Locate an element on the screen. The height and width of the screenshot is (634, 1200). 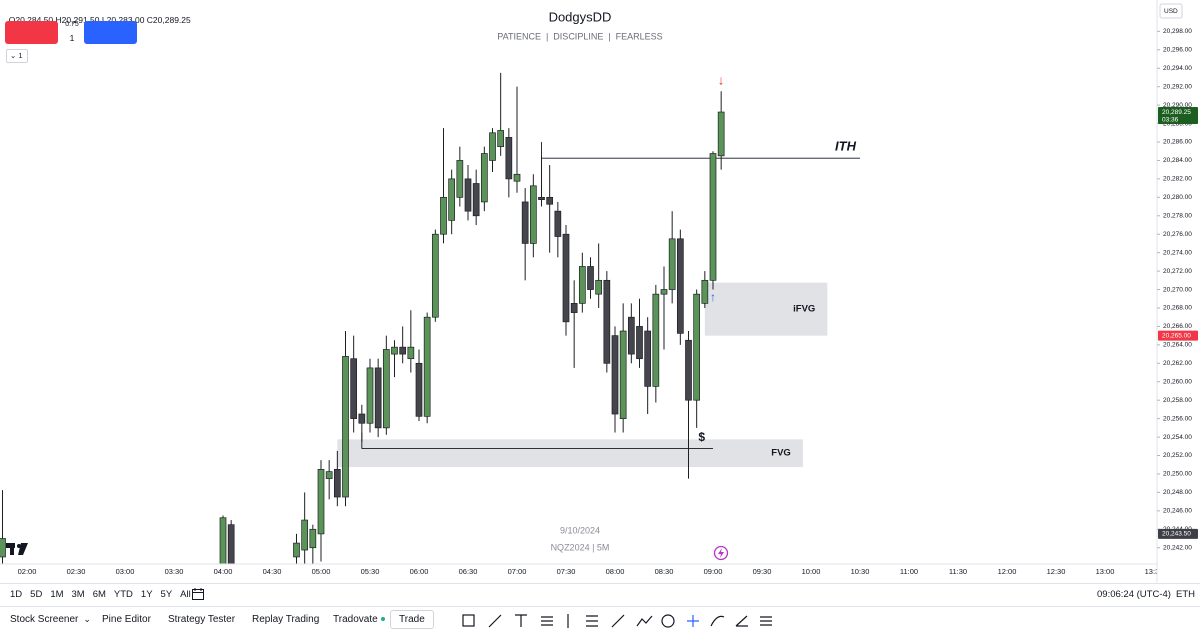
x-tick-label: 13:30 is located at coordinates (1154, 571).